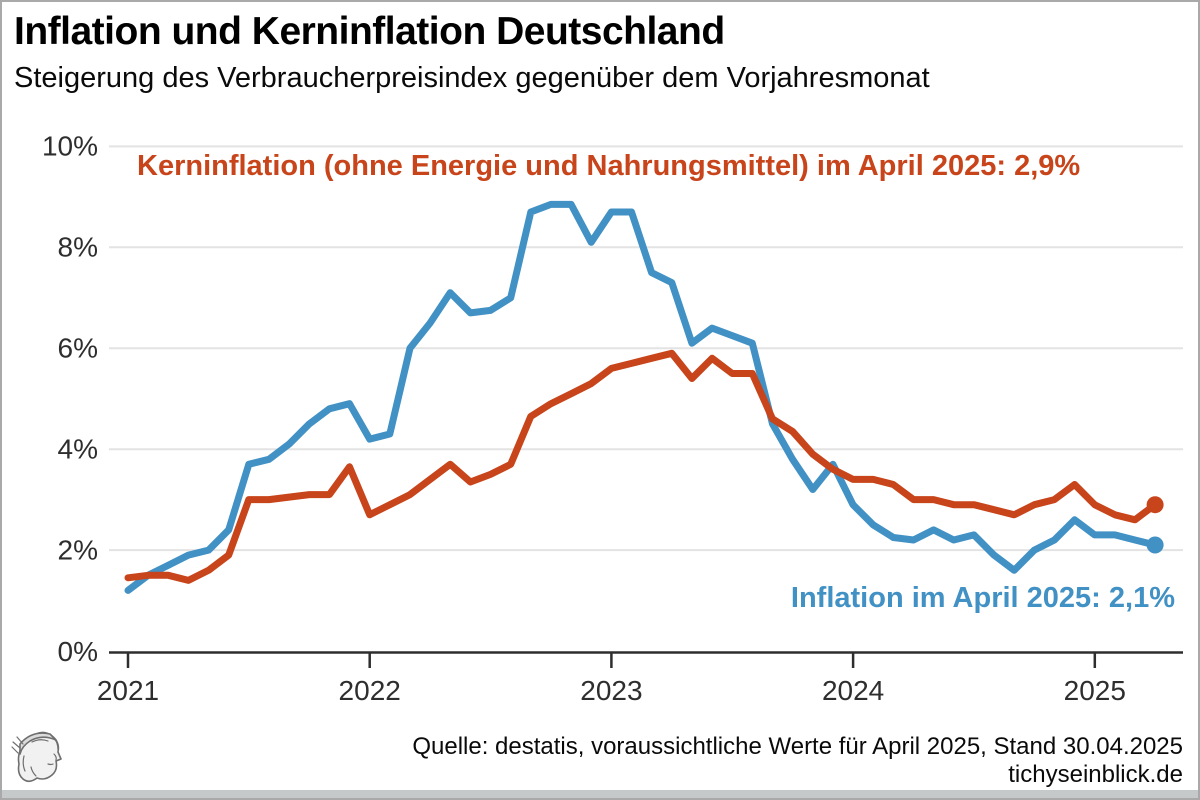 This screenshot has height=800, width=1200. What do you see at coordinates (78, 348) in the screenshot?
I see `y-label-6pct: 6%` at bounding box center [78, 348].